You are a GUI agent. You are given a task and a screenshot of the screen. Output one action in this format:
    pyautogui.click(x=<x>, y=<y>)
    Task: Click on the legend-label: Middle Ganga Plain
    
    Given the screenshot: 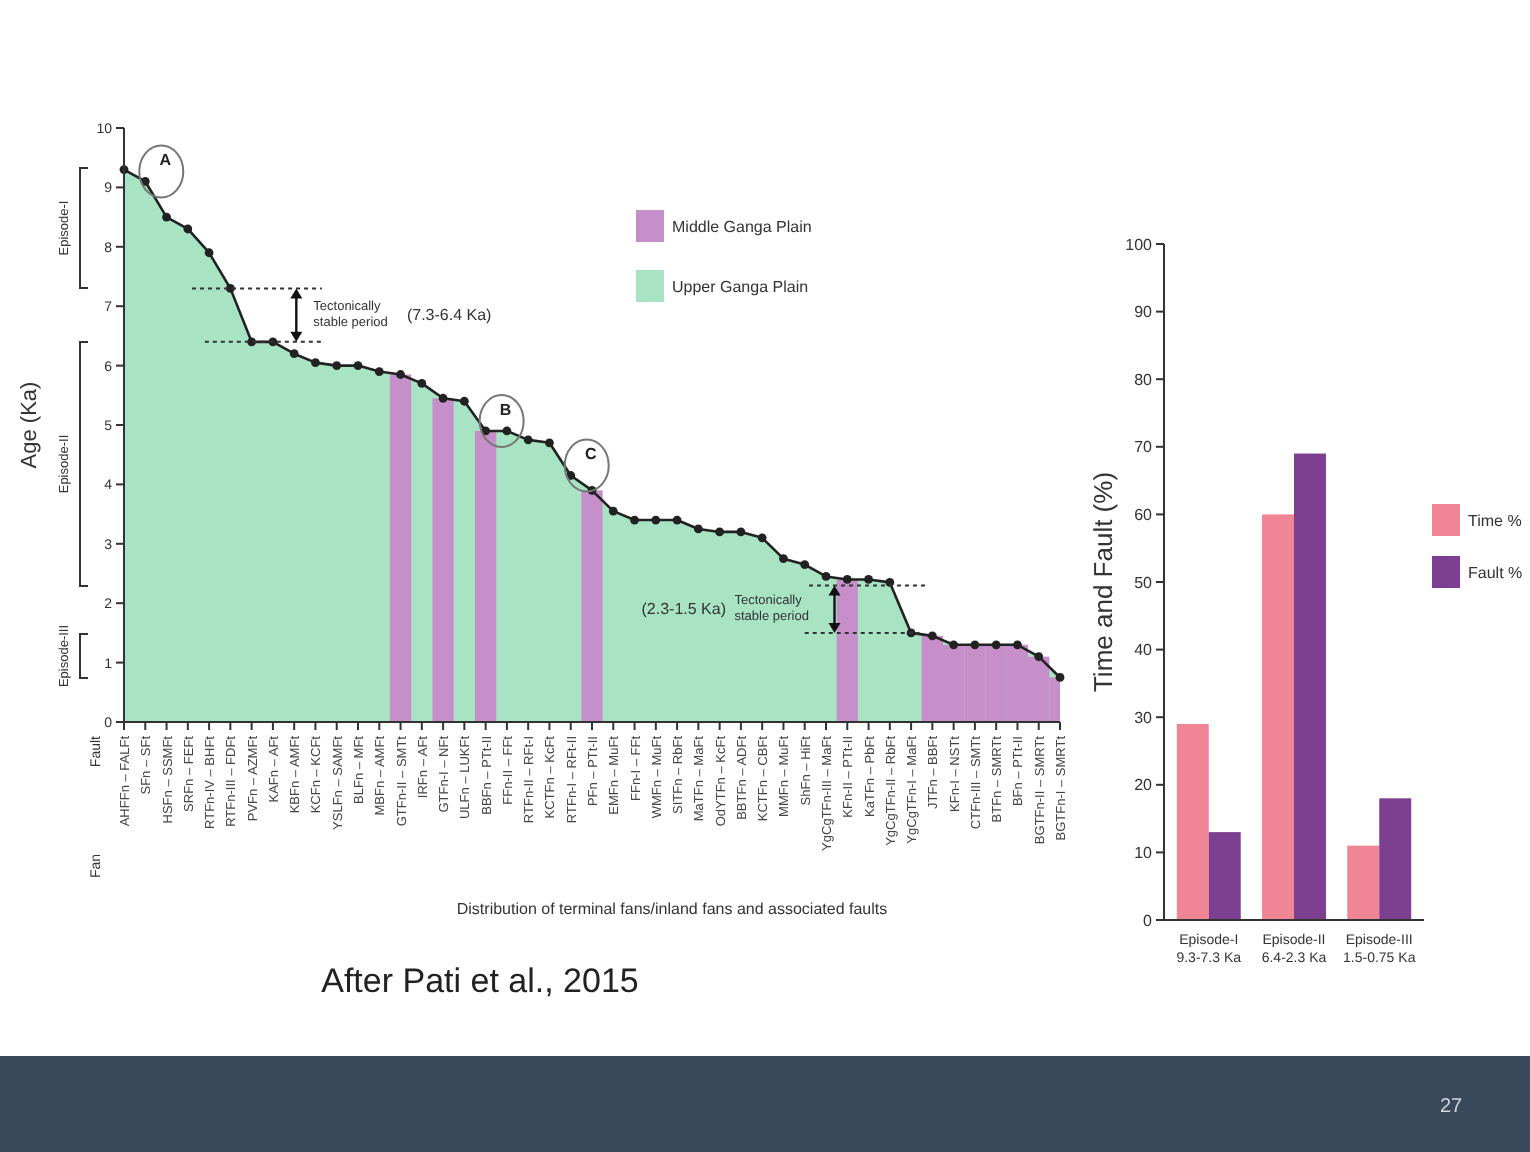 What is the action you would take?
    pyautogui.click(x=742, y=227)
    